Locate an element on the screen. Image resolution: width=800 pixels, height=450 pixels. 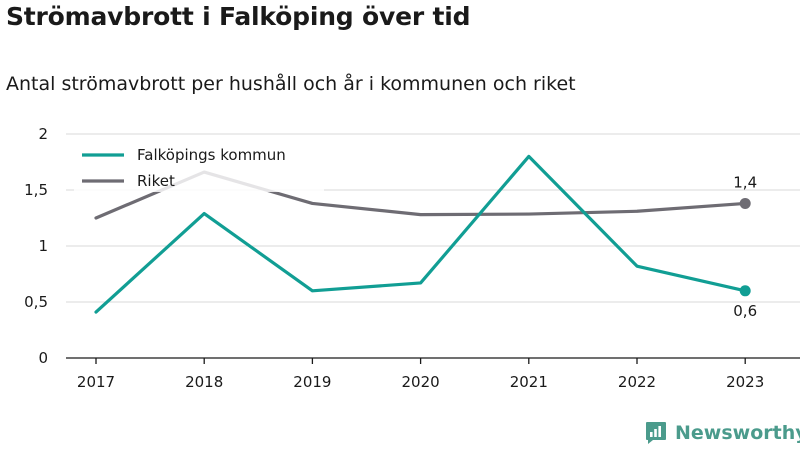
x-tick-label: 2019 is located at coordinates (312, 382).